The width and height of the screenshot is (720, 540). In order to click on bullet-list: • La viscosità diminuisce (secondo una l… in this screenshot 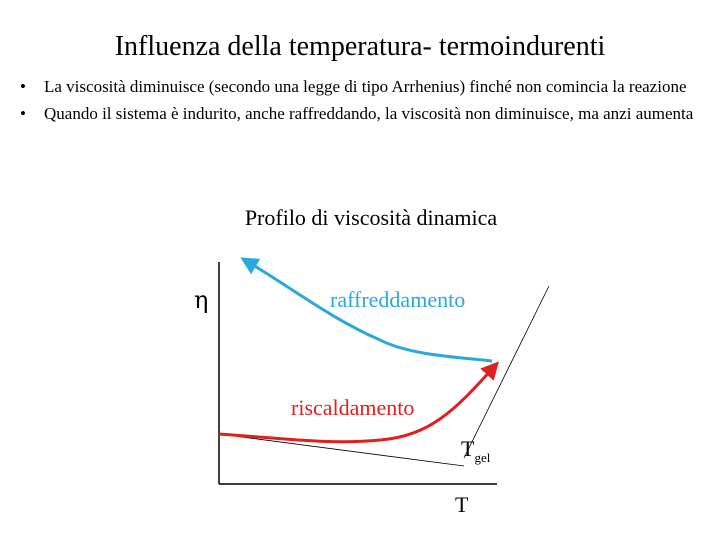, I will do `click(360, 103)`.